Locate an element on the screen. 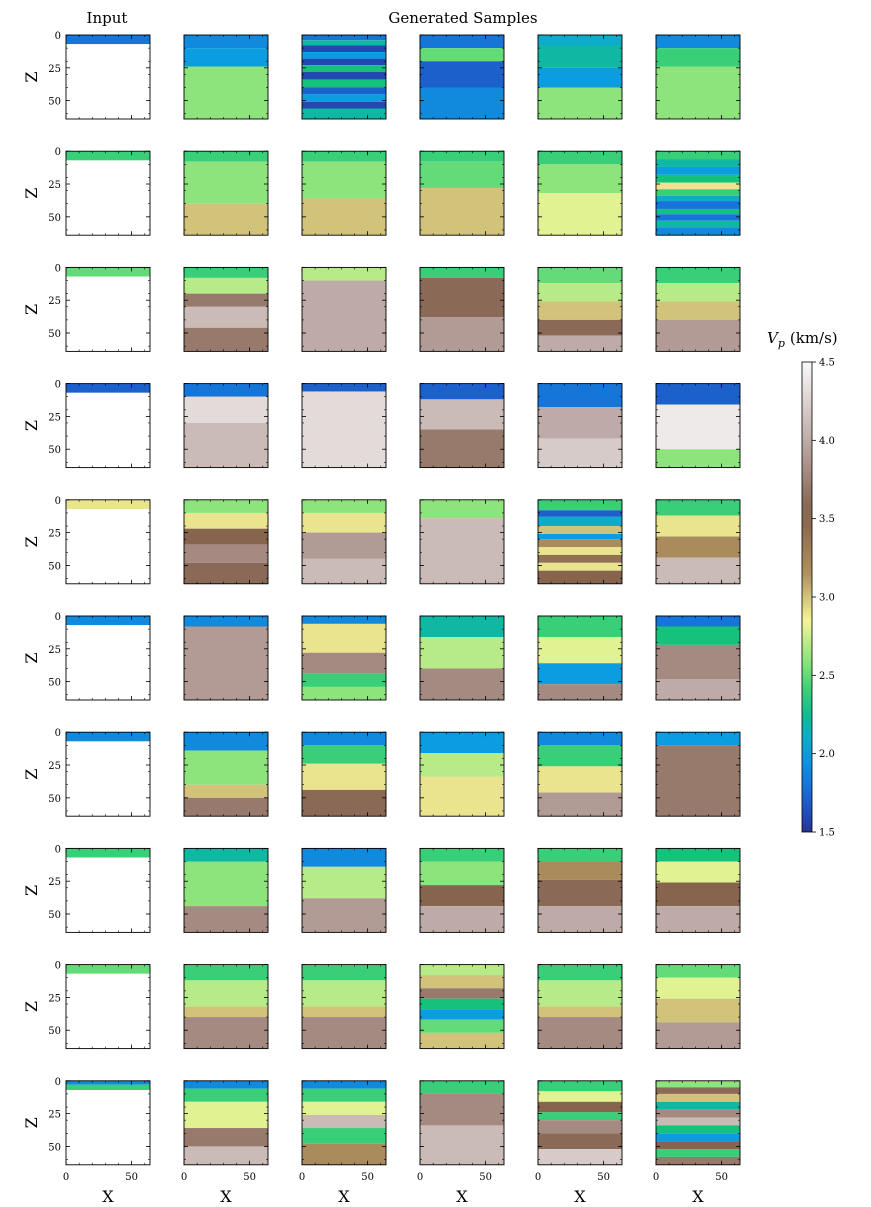 Image resolution: width=871 pixels, height=1207 pixels. x-tick-label: 50 is located at coordinates (721, 1177).